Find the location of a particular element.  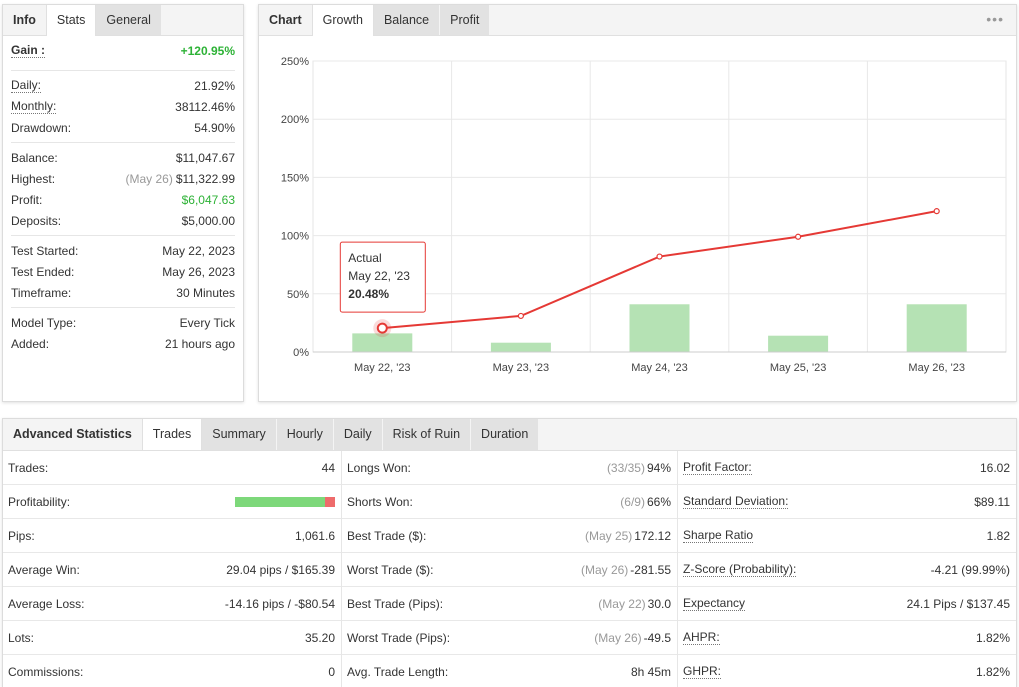

avg-trade-length-value: 8h 45m is located at coordinates (650, 672).